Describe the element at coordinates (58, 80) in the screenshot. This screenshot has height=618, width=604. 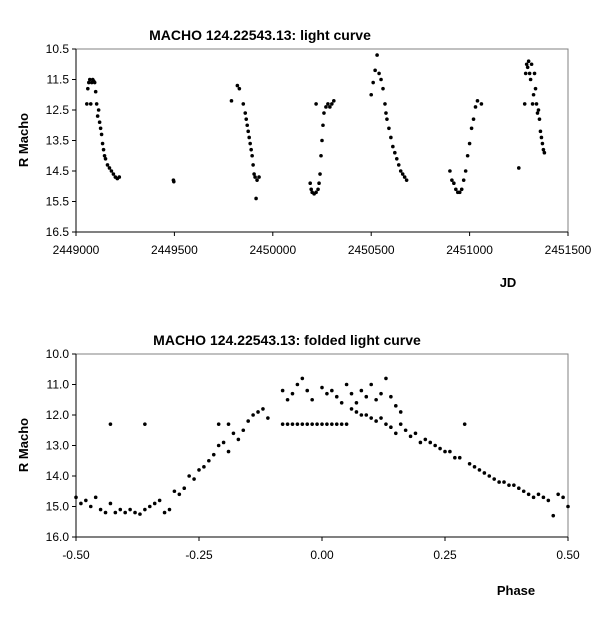
I see `chart1-y-tick-label: 11.5` at that location.